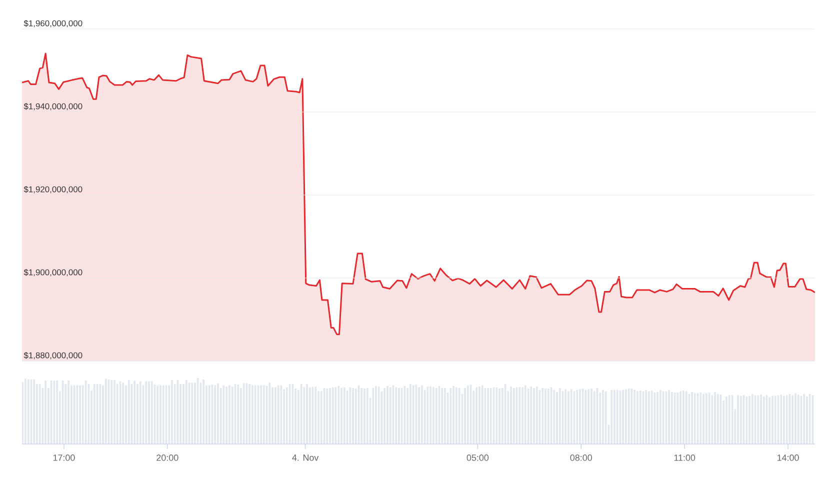 The height and width of the screenshot is (484, 837). What do you see at coordinates (53, 356) in the screenshot?
I see `y-tick-label: $1,880,000,000` at bounding box center [53, 356].